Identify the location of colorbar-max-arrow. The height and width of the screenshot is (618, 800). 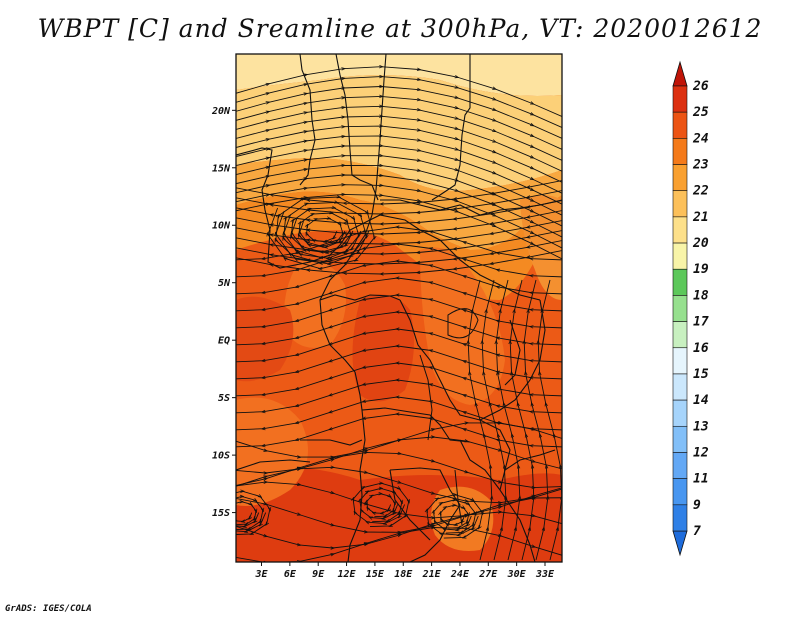
(680, 73).